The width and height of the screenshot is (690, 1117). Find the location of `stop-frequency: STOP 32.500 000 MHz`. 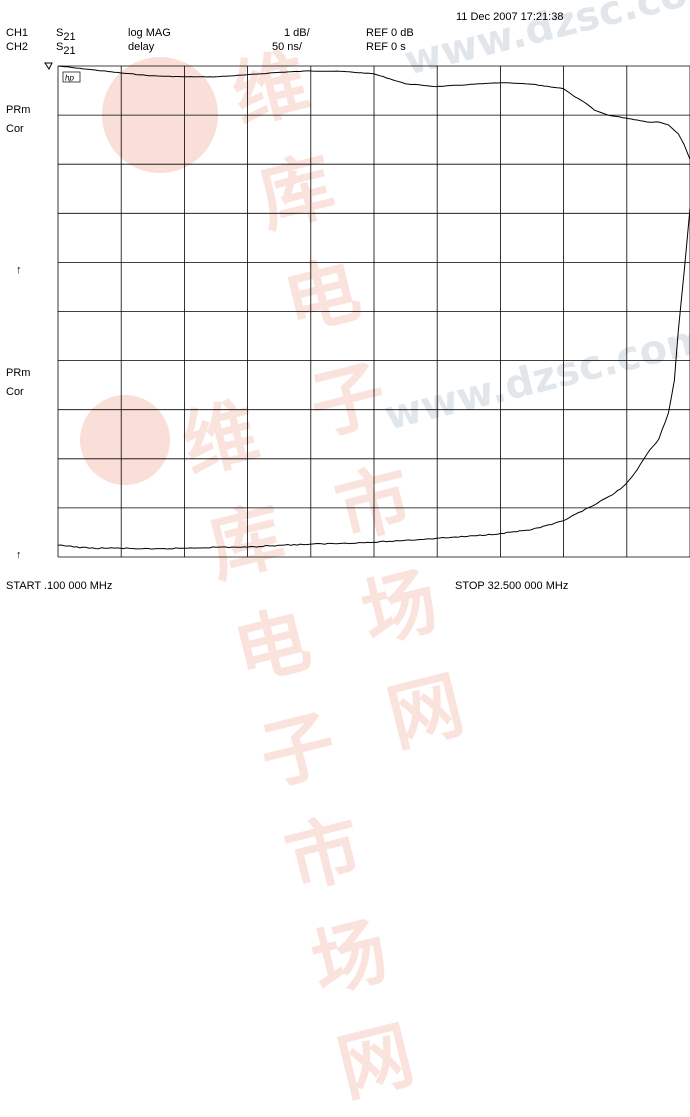

stop-frequency: STOP 32.500 000 MHz is located at coordinates (512, 586).